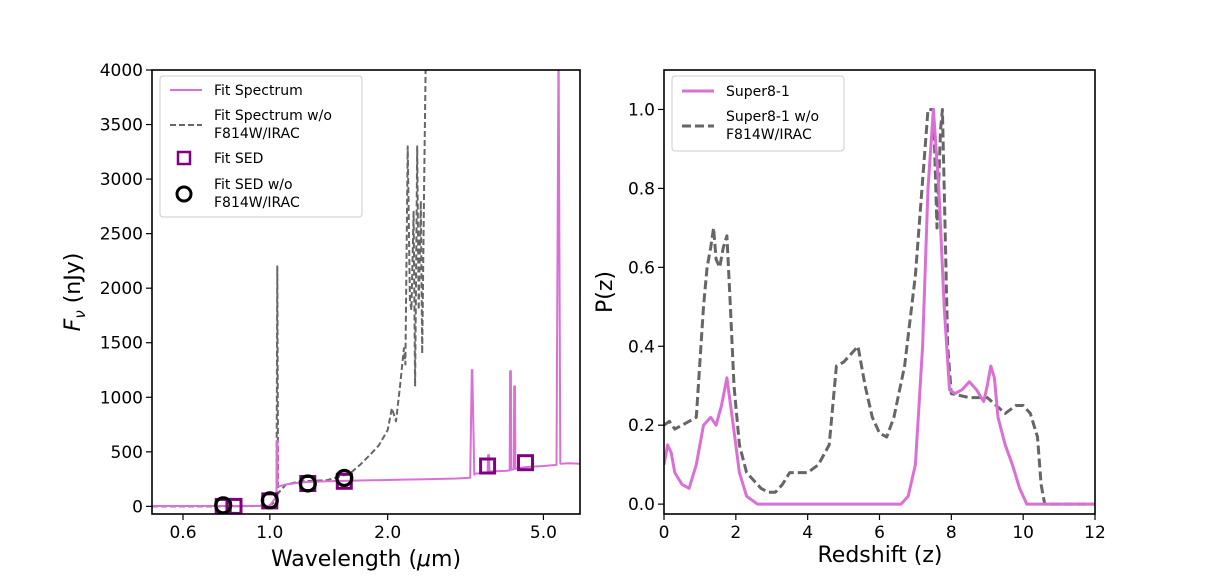  Describe the element at coordinates (807, 533) in the screenshot. I see `x-tick-label: 4` at that location.